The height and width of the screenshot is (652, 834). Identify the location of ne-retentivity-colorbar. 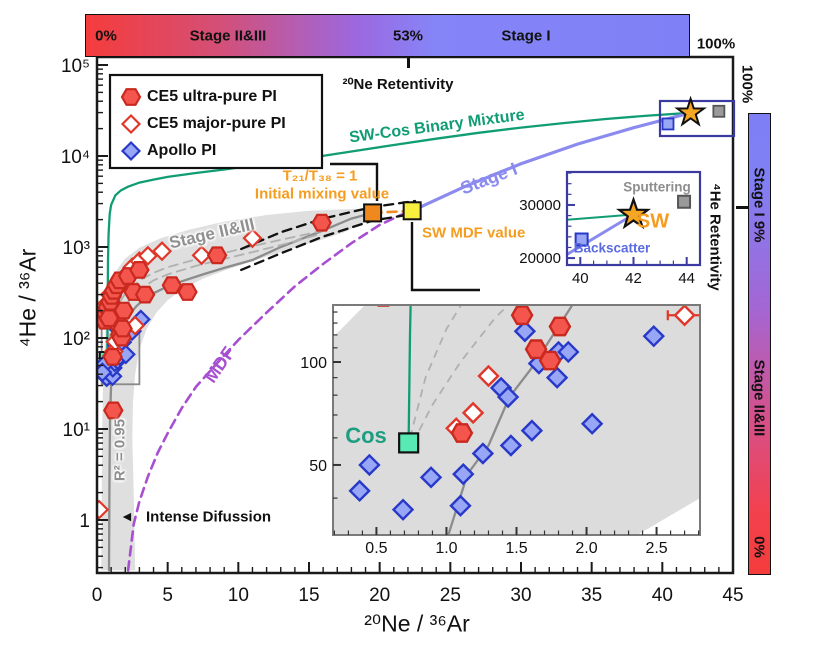
(387, 35).